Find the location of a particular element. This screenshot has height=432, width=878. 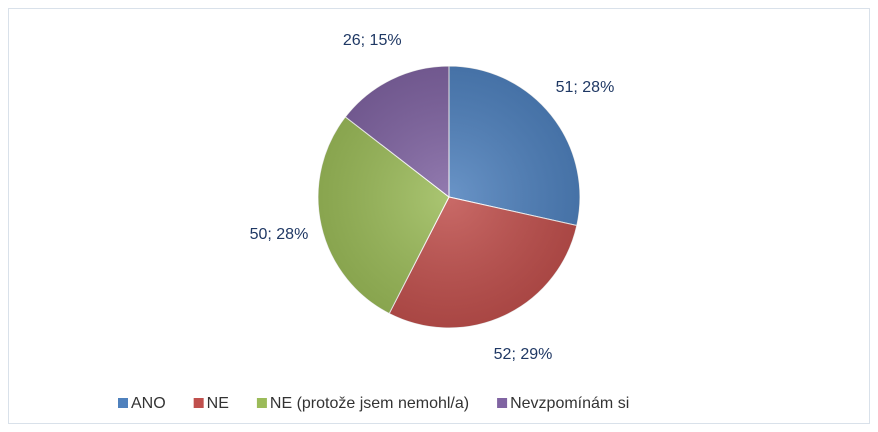

data-label: 50; 28% is located at coordinates (279, 234).